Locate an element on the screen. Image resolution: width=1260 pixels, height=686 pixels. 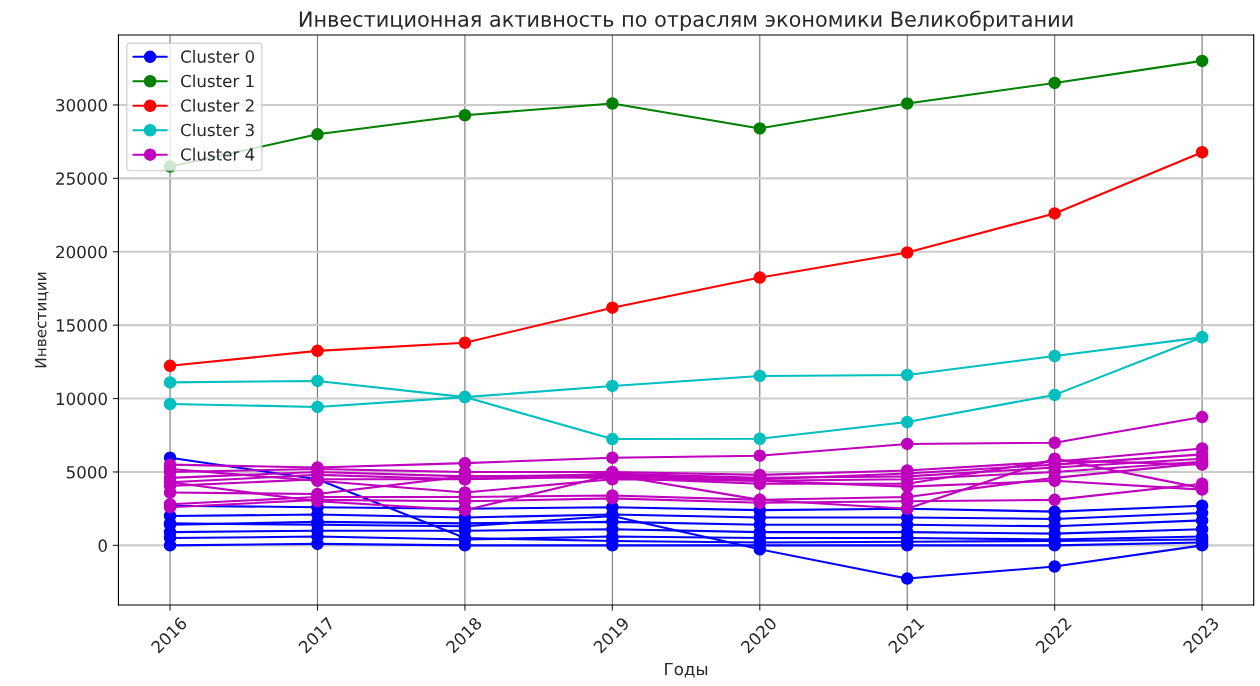
y-tick-label: 5000 is located at coordinates (86, 472).